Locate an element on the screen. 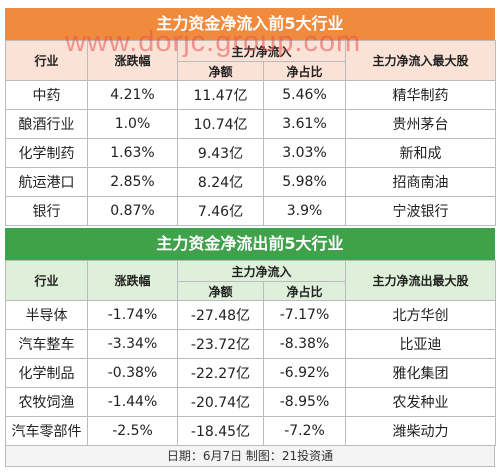 The image size is (500, 474). industry-cell: 汽车整车 is located at coordinates (46, 344).